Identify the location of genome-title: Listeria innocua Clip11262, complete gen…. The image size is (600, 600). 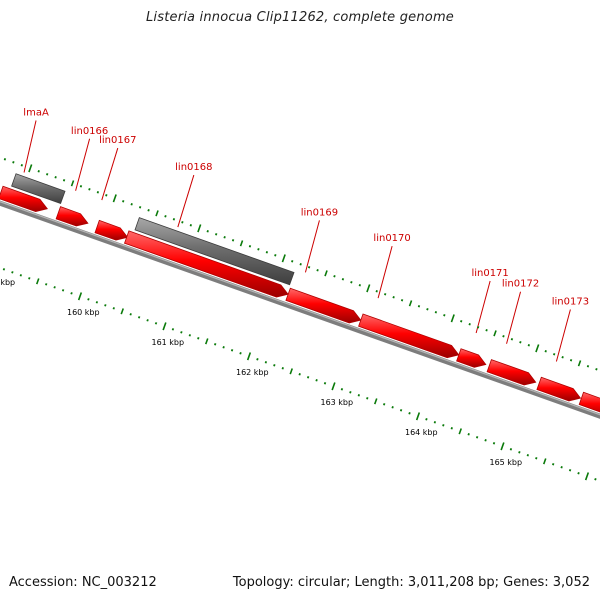
(300, 17).